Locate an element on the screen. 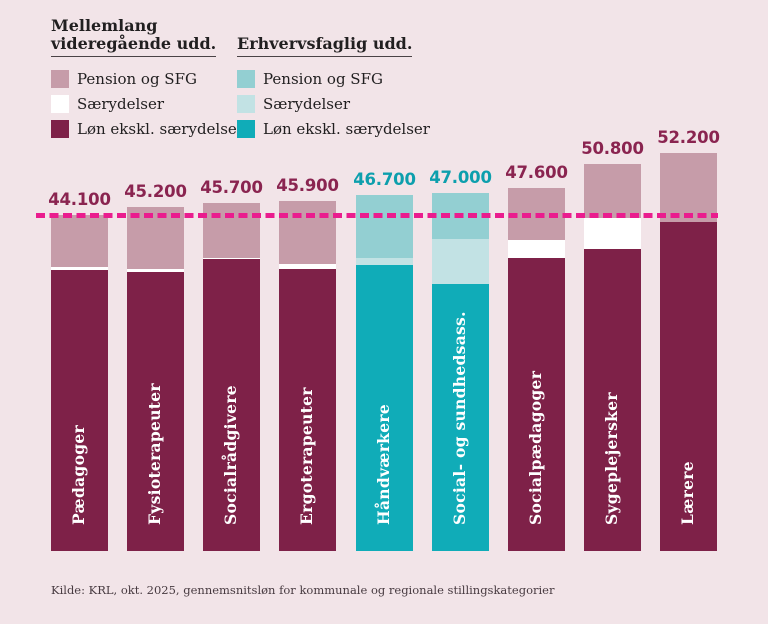 The width and height of the screenshot is (768, 624). bar-category-label: Sygeplejersker is located at coordinates (611, 458).